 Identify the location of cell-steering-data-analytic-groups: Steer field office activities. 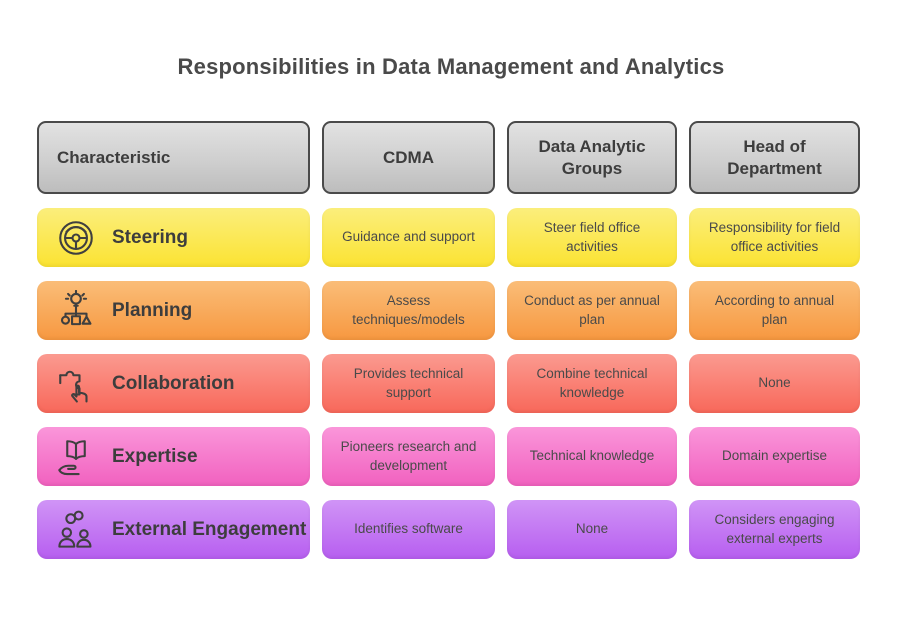
(592, 237).